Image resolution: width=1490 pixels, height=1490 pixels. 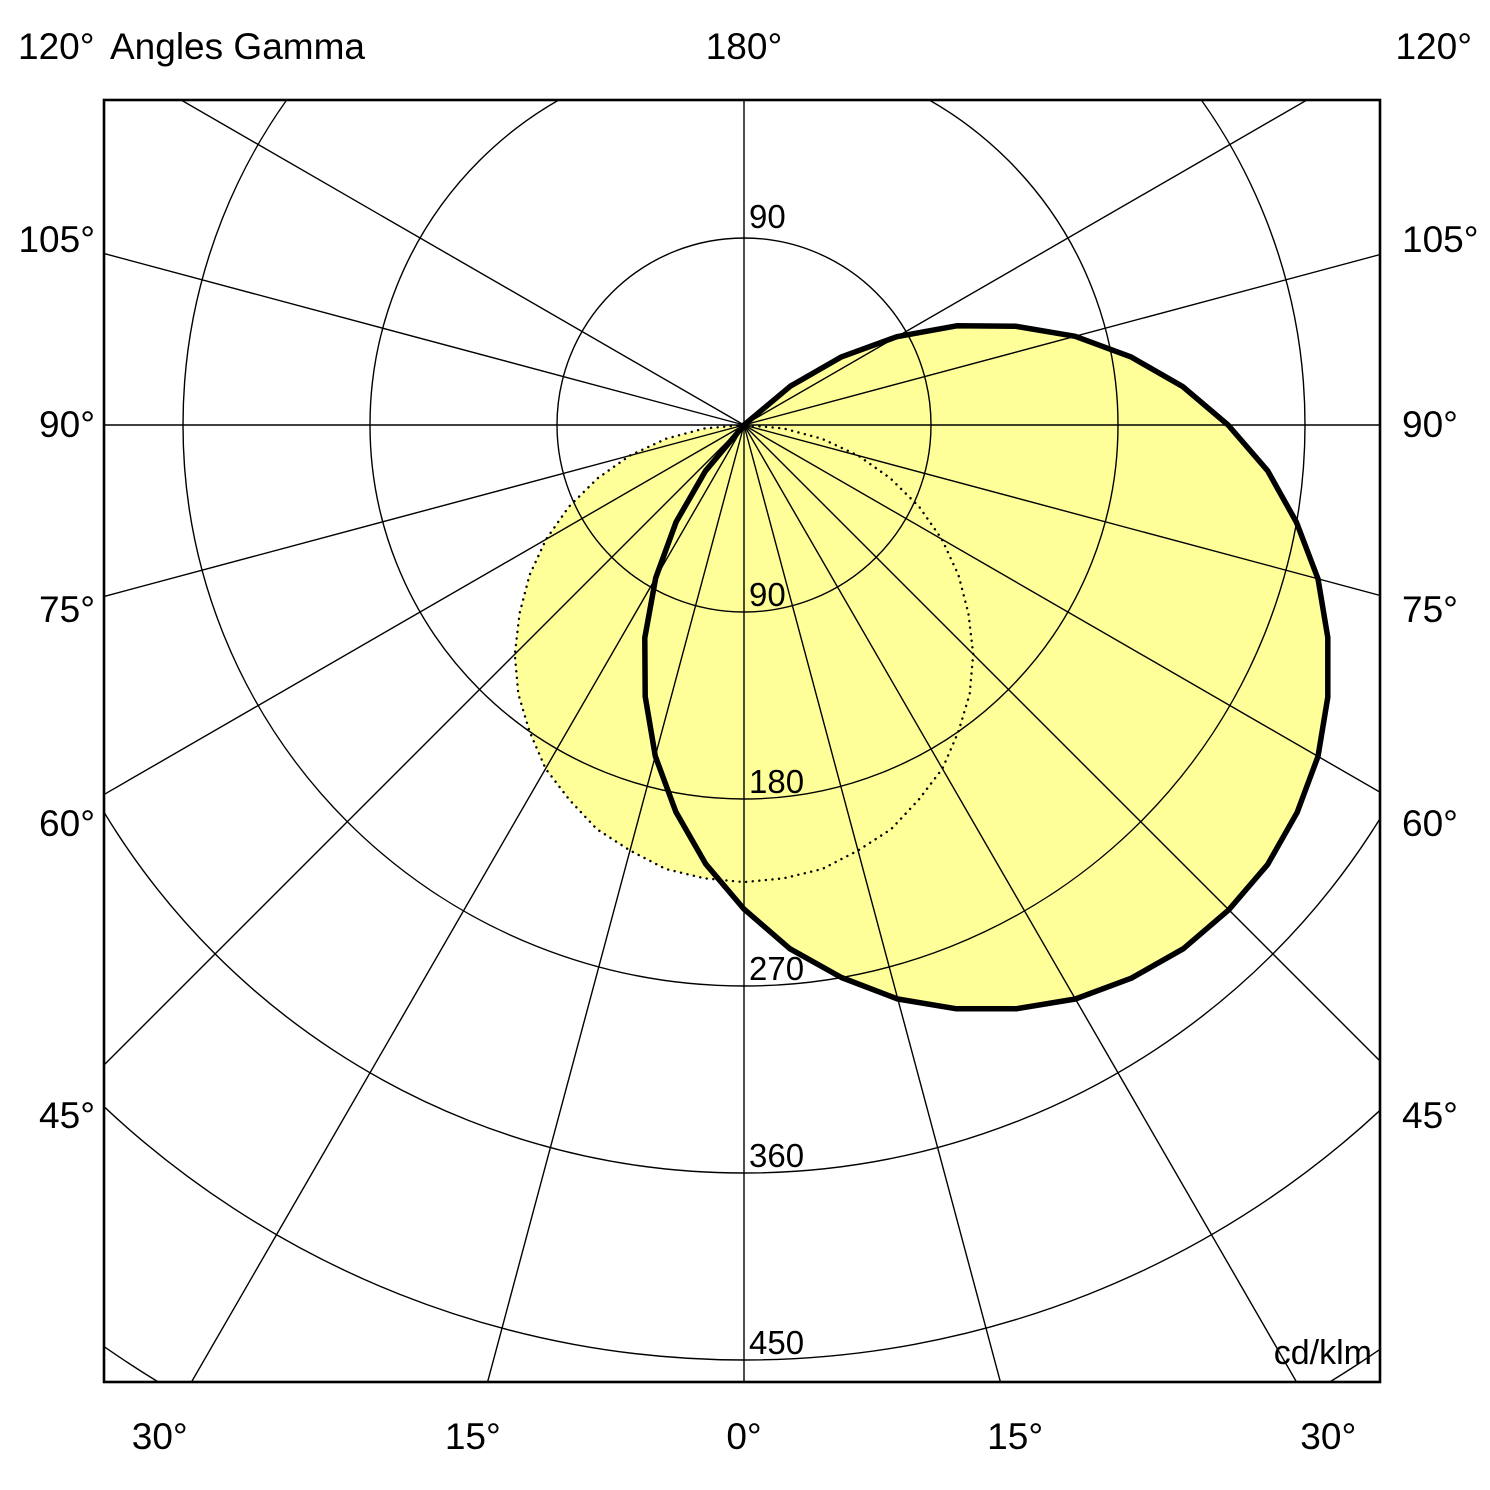 What do you see at coordinates (1433, 46) in the screenshot?
I see `corner-angle-label-top-right: 120°` at bounding box center [1433, 46].